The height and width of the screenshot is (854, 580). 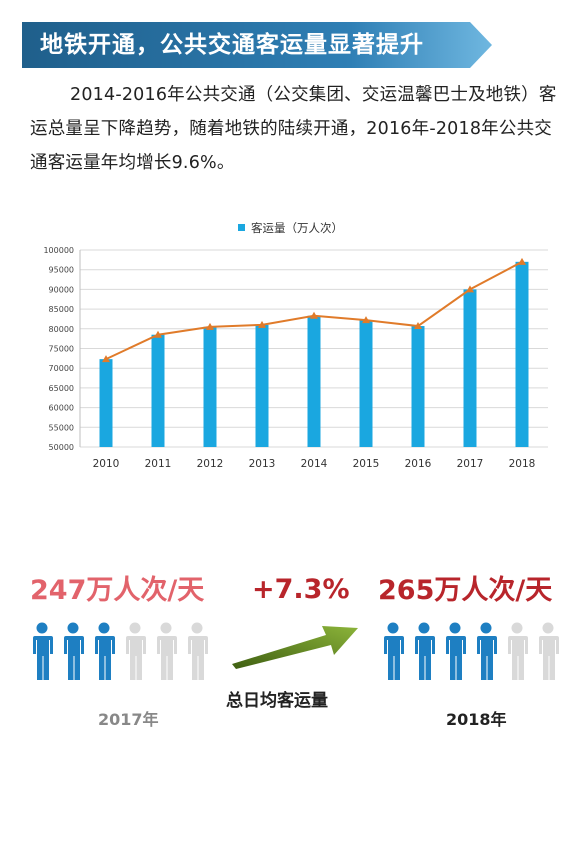 I want to click on y-tick-label: 65000, so click(x=61, y=388).